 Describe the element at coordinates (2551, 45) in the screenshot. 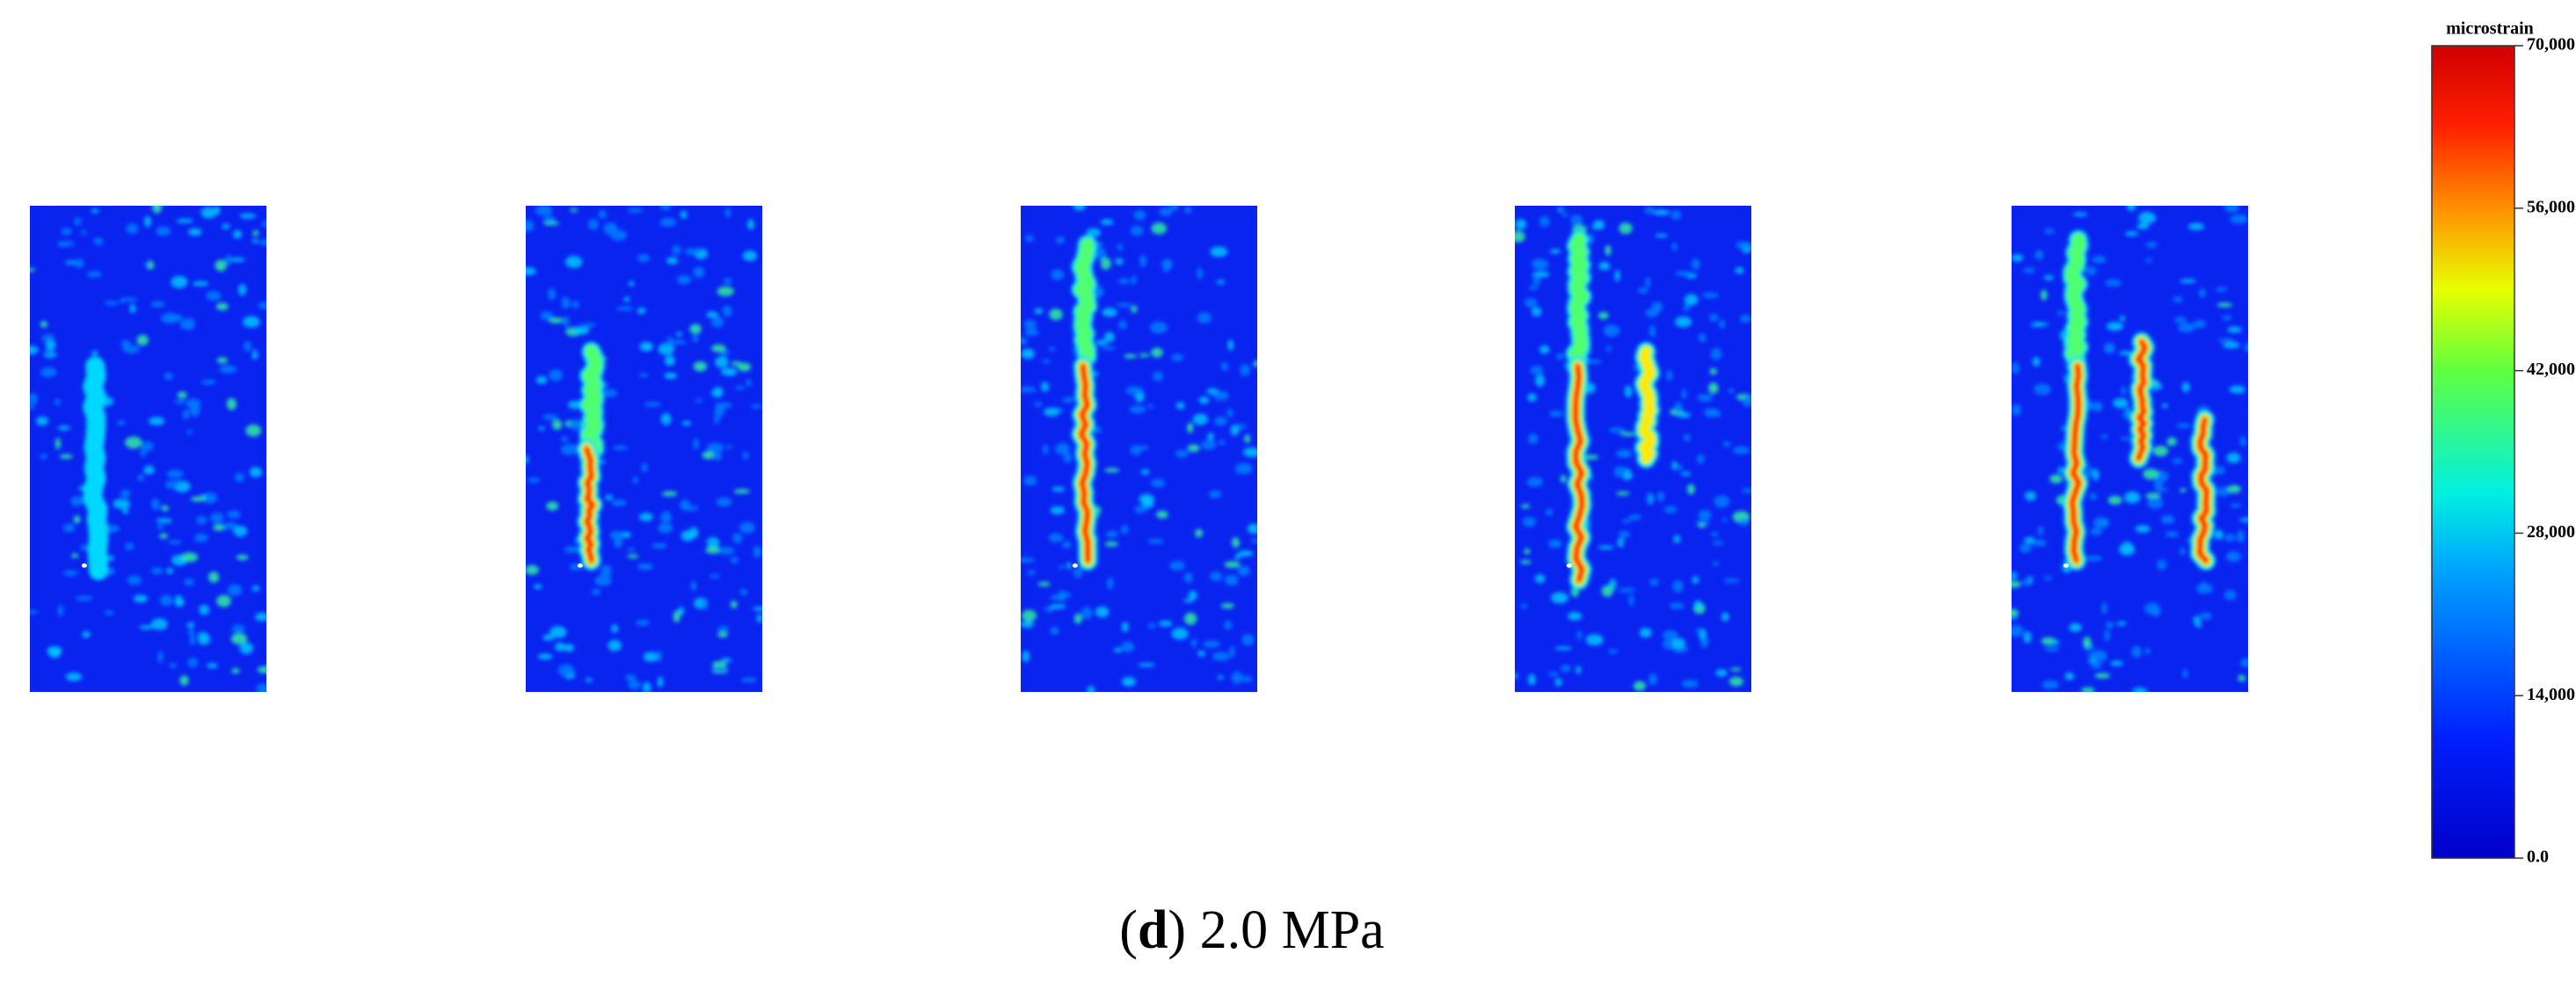

I see `colorbar-tick-label: 70,000.0` at that location.